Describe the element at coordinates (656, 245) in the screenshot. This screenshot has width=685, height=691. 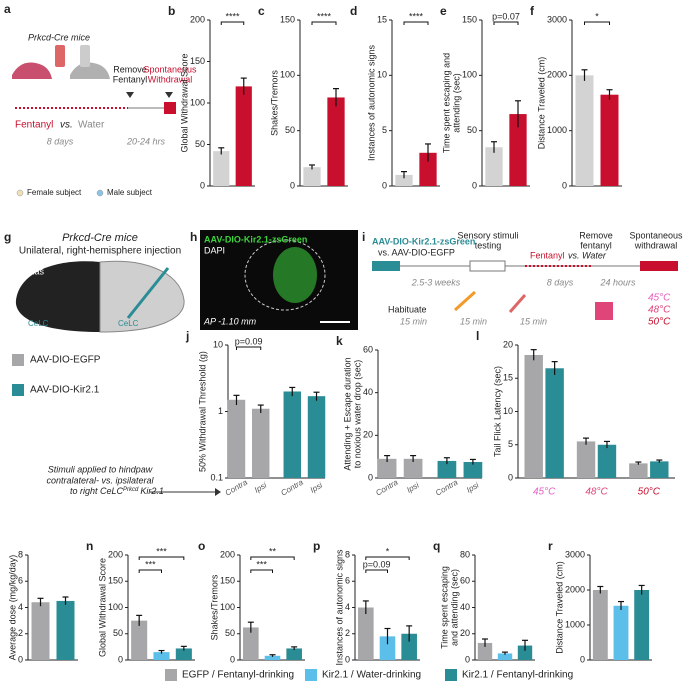
I see `withdrawal-label: withdrawal` at that location.